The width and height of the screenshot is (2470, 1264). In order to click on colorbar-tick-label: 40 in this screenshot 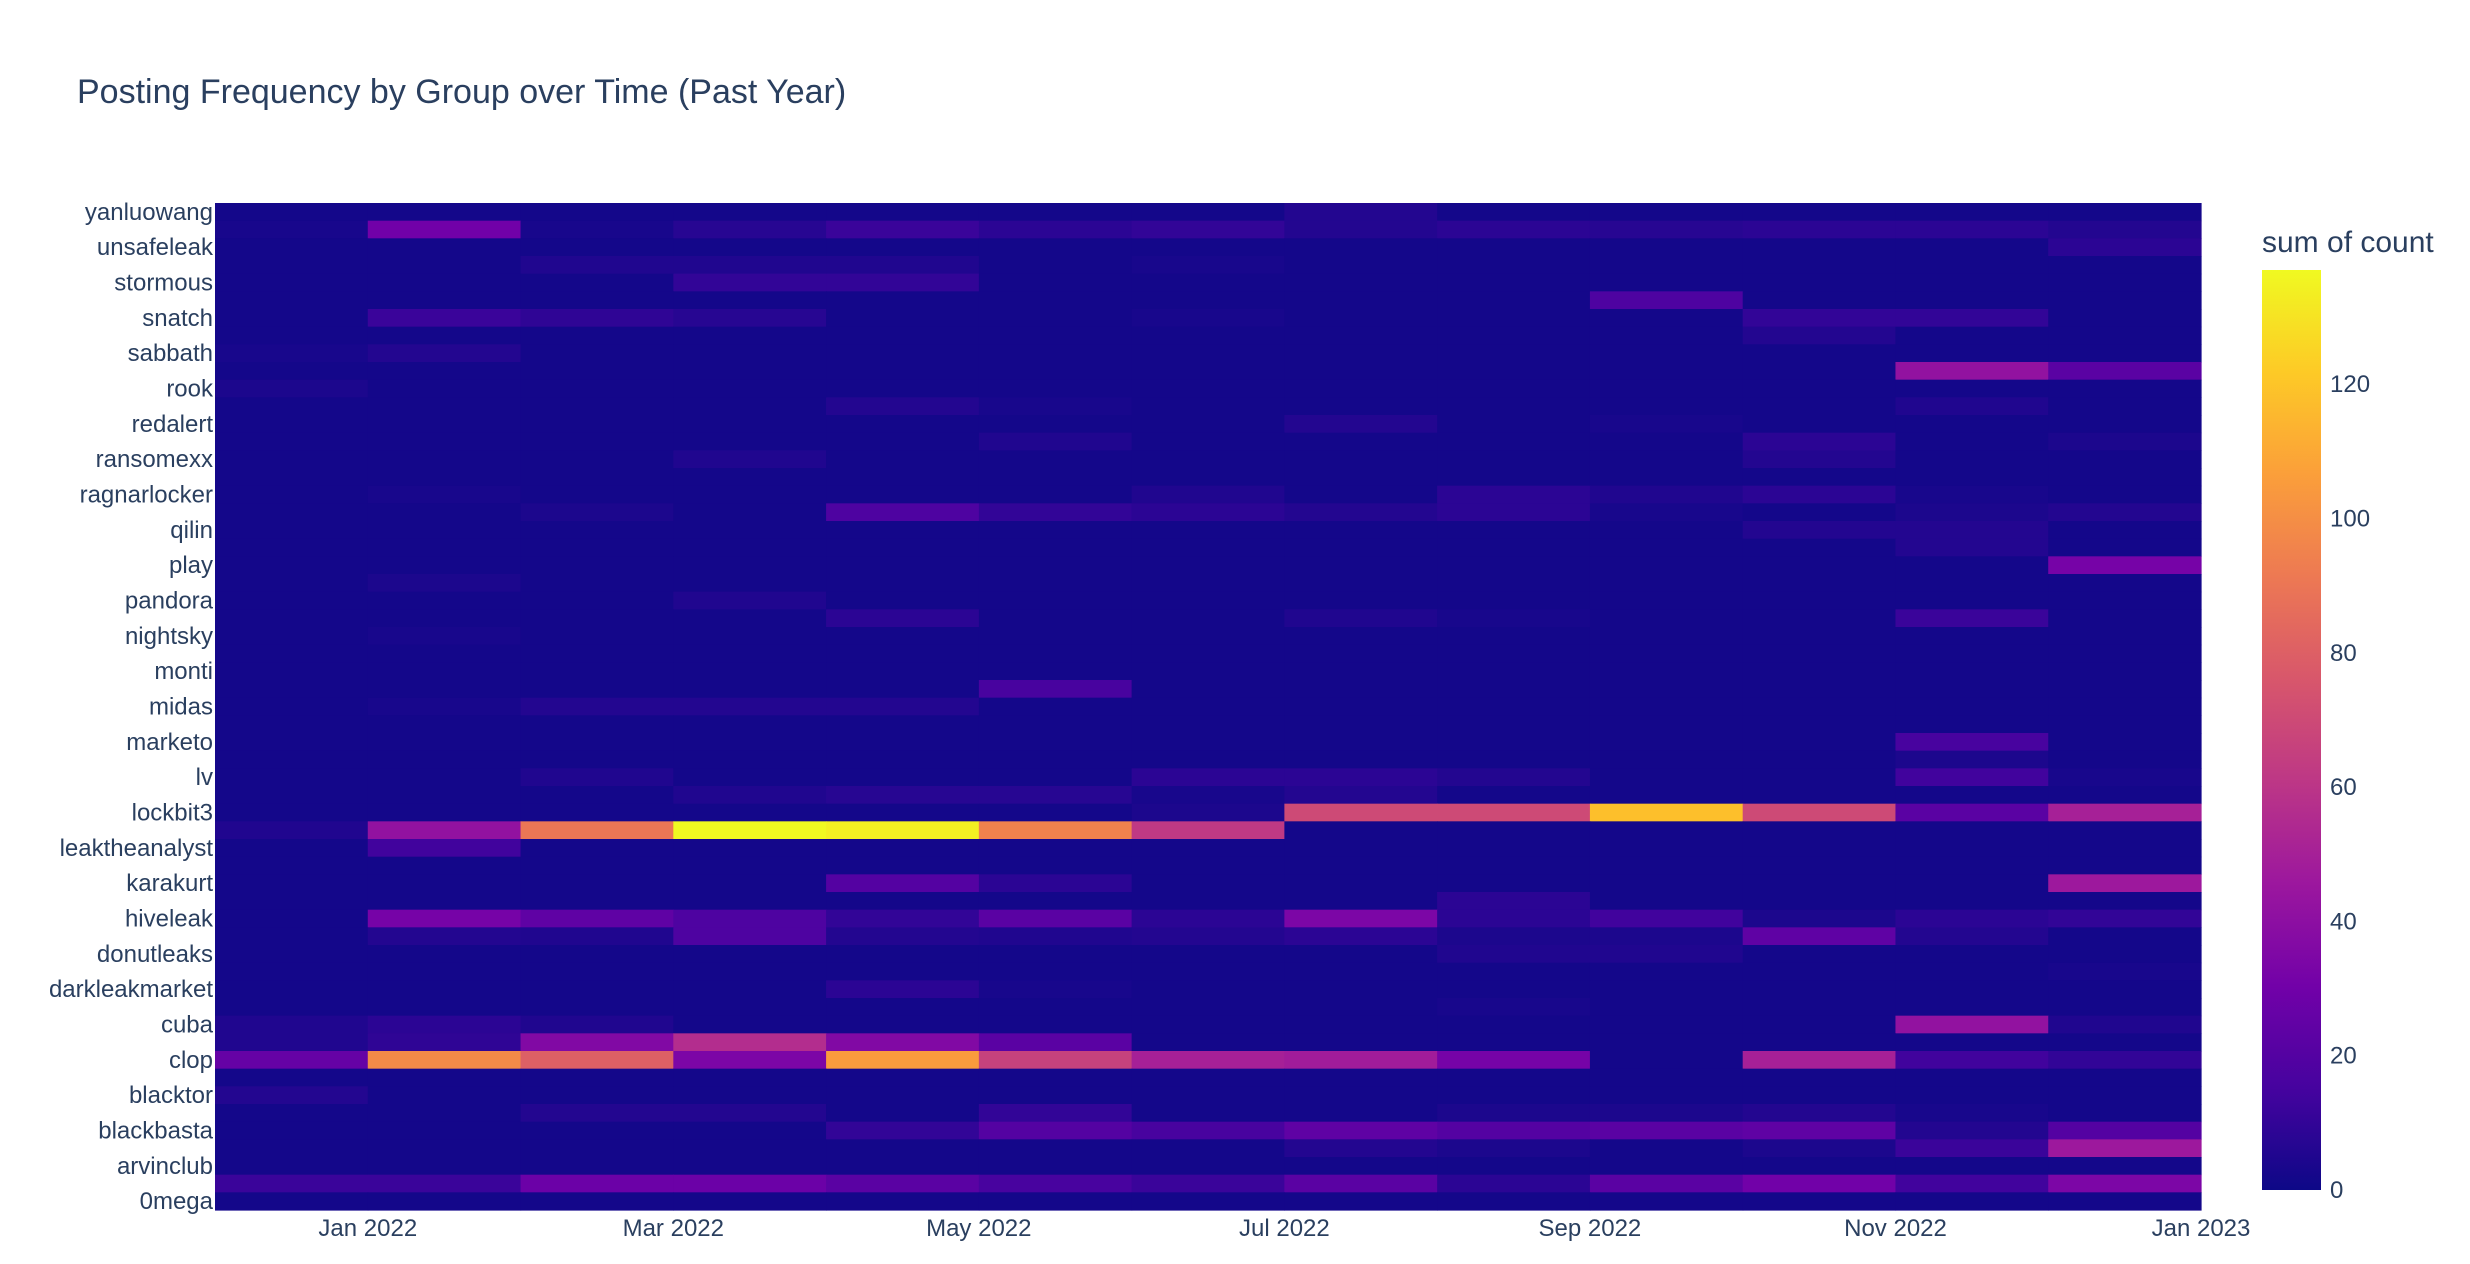, I will do `click(2343, 921)`.